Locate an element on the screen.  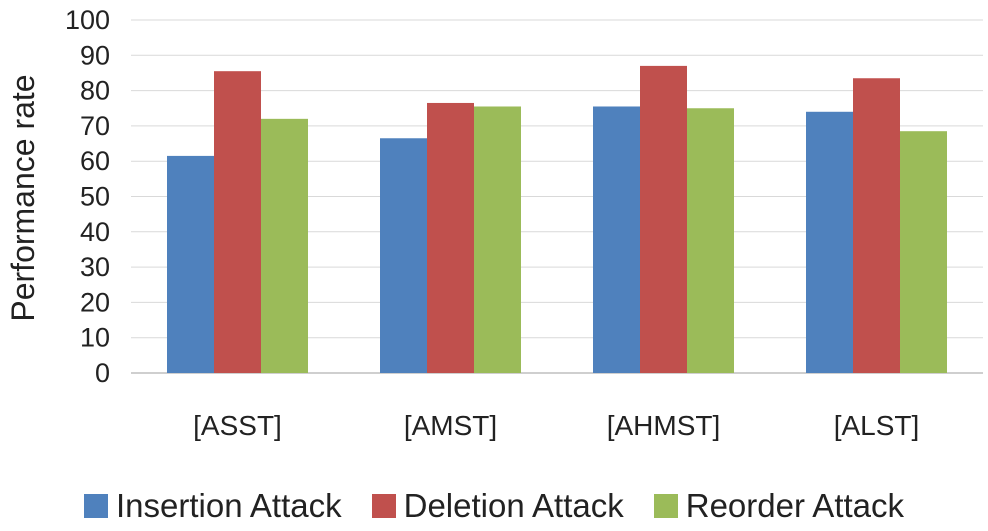
legend-item: Deletion Attack is located at coordinates (497, 506).